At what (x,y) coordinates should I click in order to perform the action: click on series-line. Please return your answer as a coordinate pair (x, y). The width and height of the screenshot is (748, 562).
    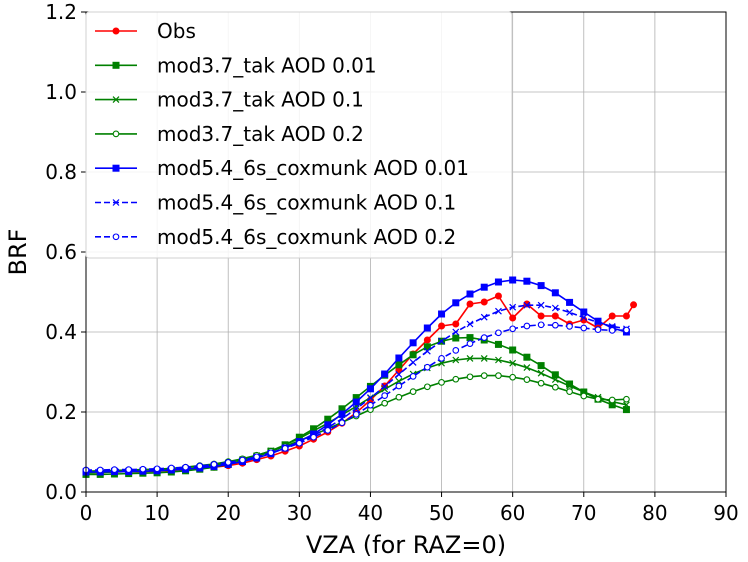
    Looking at the image, I should click on (356, 423).